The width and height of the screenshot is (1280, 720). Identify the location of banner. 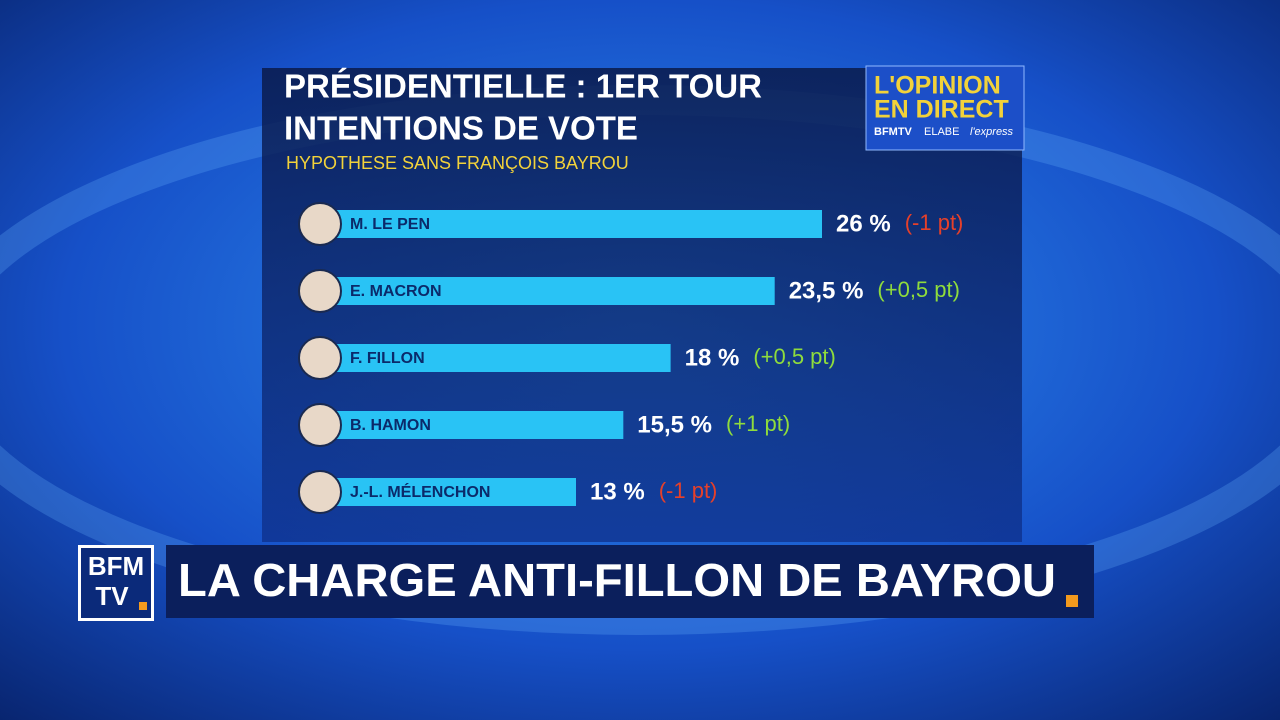
(630, 581).